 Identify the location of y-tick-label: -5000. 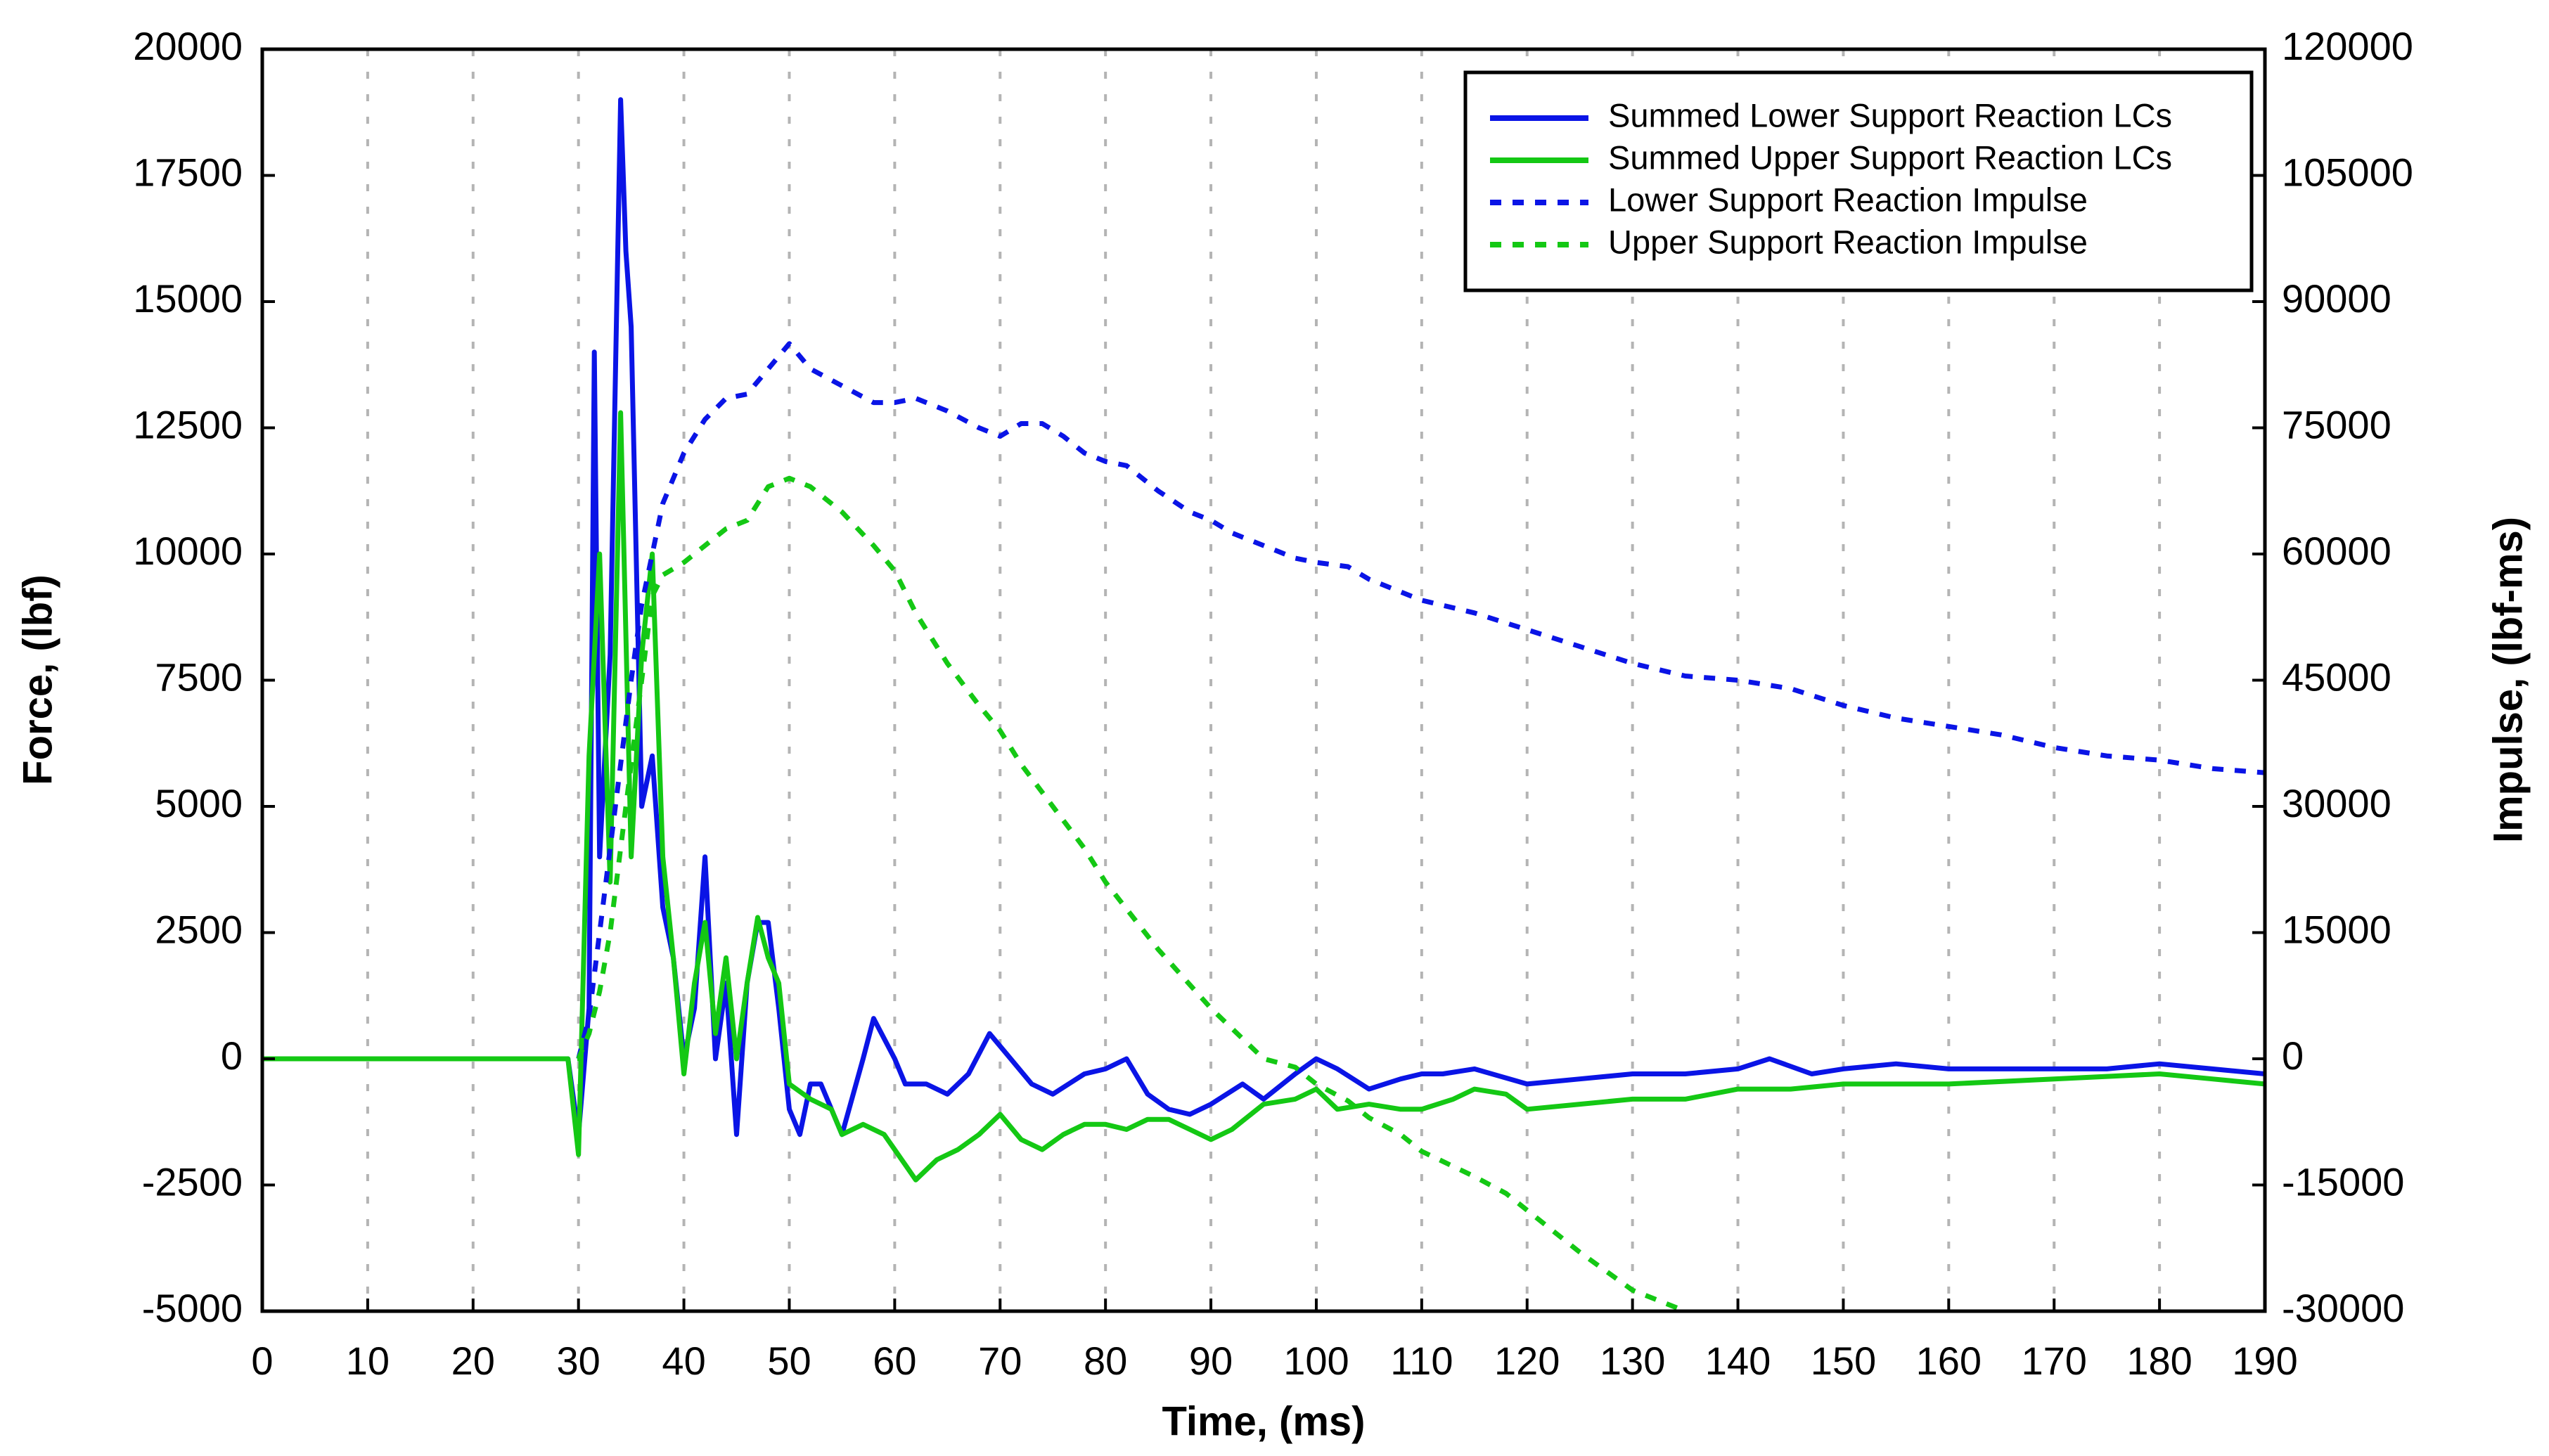
(192, 1308).